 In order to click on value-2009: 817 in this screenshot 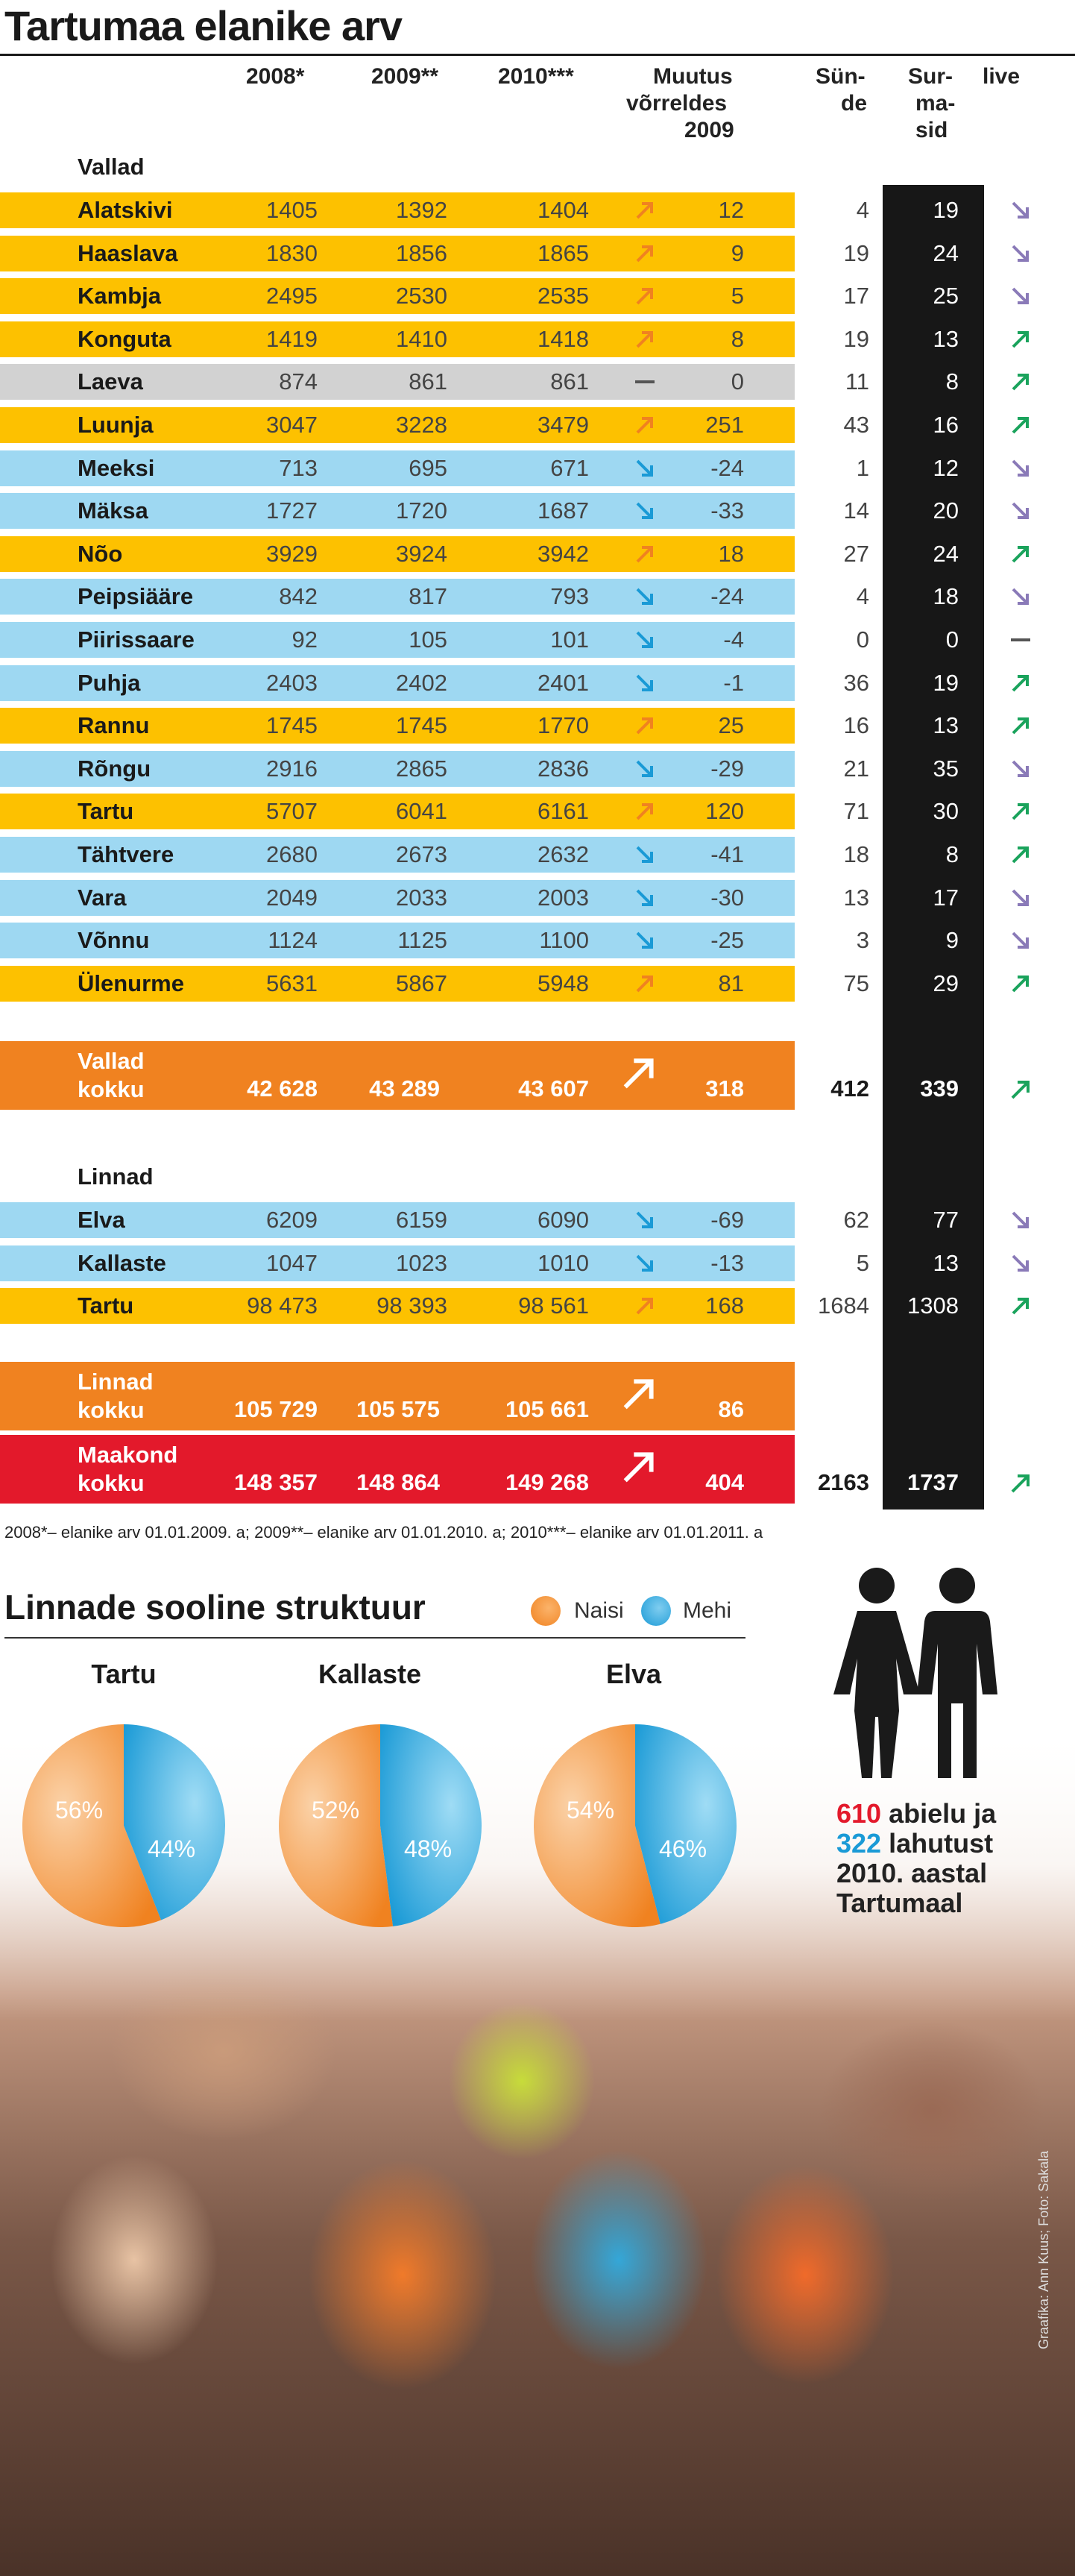, I will do `click(428, 597)`.